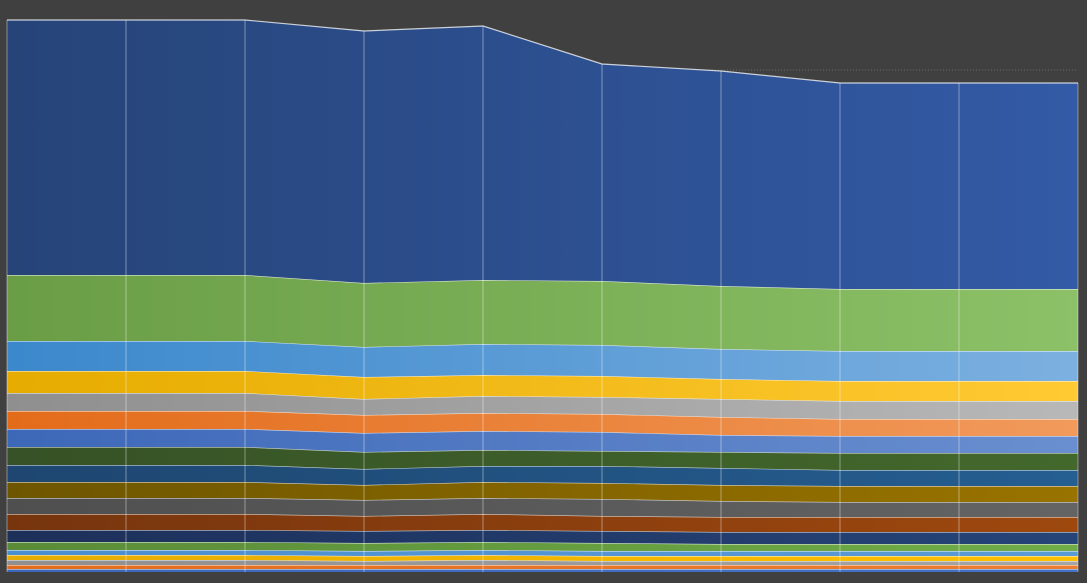  What do you see at coordinates (542, 570) in the screenshot?
I see `area-series-s19` at bounding box center [542, 570].